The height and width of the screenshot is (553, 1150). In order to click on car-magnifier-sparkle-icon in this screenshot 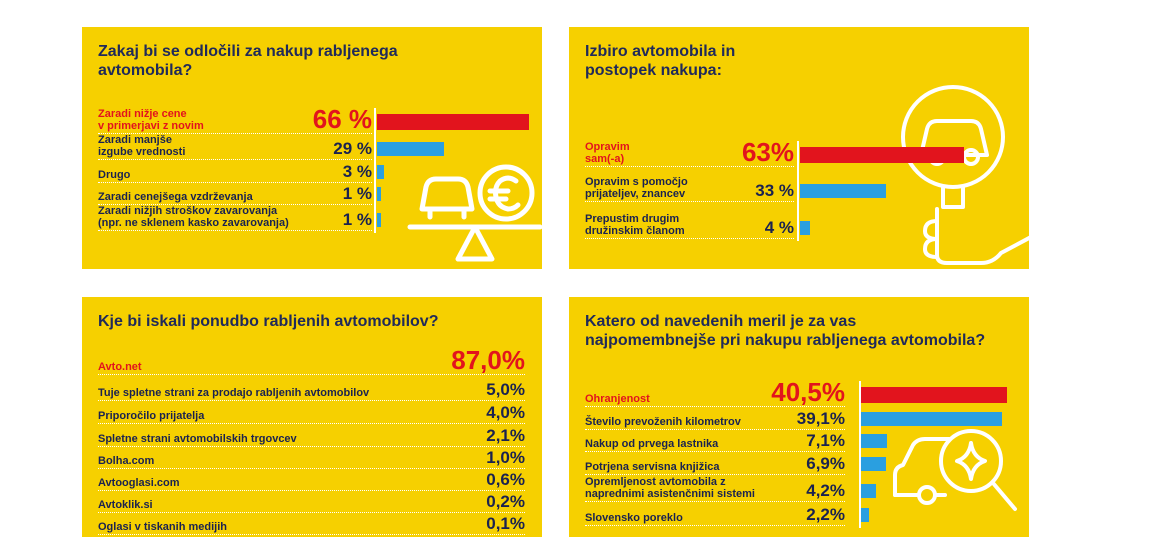, I will do `click(955, 470)`.